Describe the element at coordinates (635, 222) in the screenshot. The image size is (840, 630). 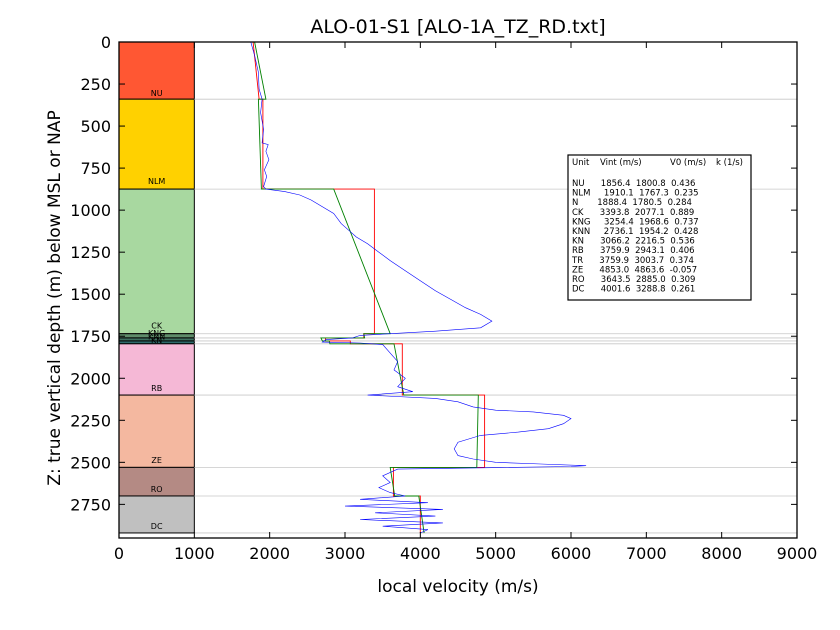
I see `table-row-4: KNG 3254.4 1968.6 0.737` at that location.